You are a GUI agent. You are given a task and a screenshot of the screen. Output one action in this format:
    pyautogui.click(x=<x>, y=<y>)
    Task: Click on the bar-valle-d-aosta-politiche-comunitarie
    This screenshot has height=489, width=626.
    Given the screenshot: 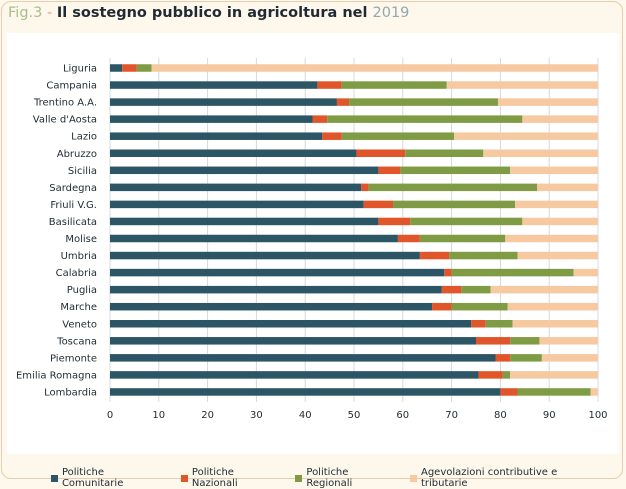 What is the action you would take?
    pyautogui.click(x=211, y=119)
    